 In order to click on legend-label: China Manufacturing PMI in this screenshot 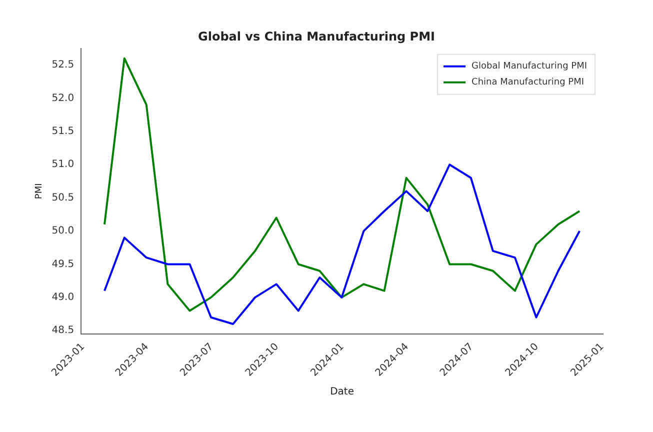, I will do `click(528, 83)`.